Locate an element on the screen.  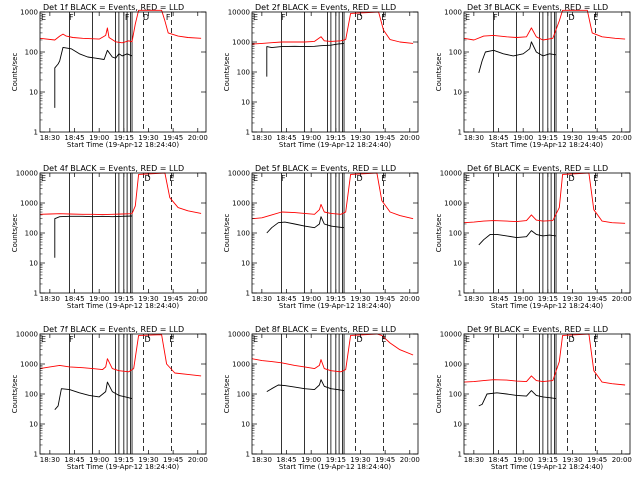
panel-title: Det 1f BLACK = Events, RED = LLD is located at coordinates (113, 7).